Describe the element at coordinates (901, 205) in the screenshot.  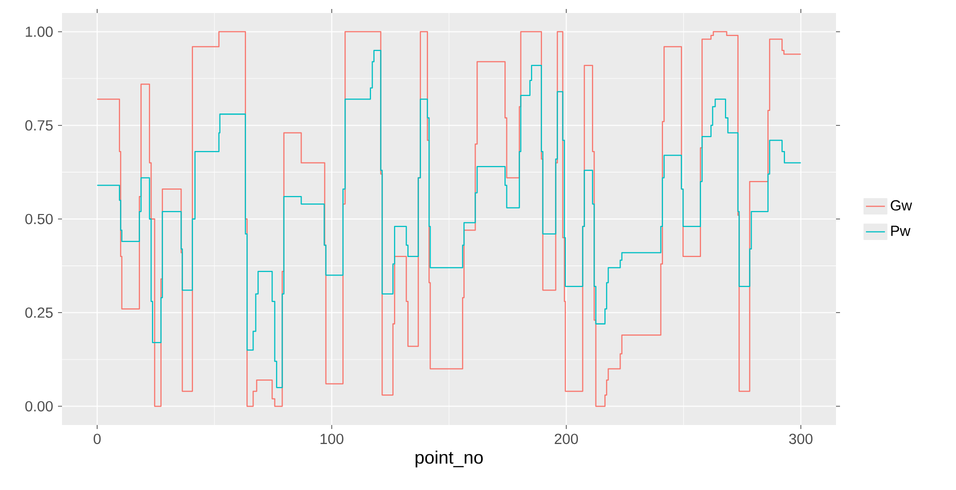
I see `legend-label: Gw` at that location.